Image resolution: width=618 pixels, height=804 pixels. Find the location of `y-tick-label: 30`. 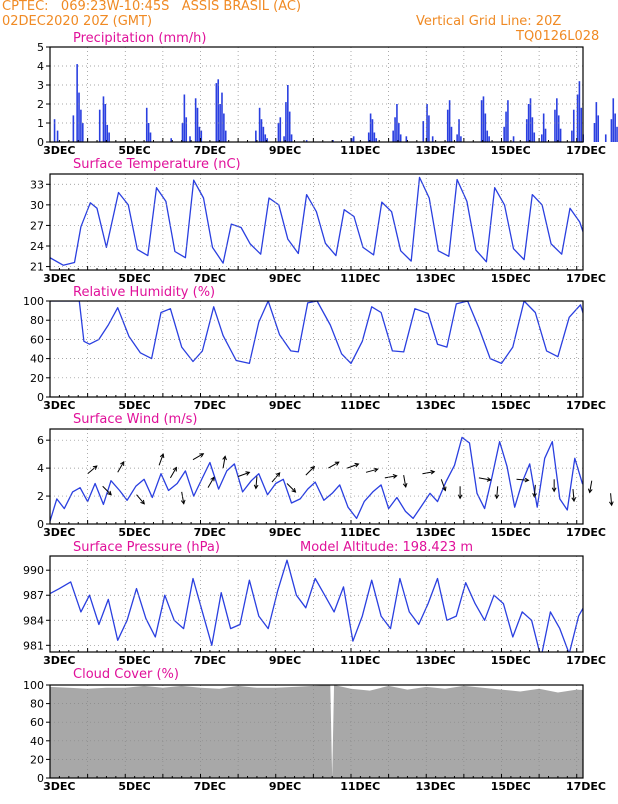

y-tick-label: 30 is located at coordinates (37, 205).